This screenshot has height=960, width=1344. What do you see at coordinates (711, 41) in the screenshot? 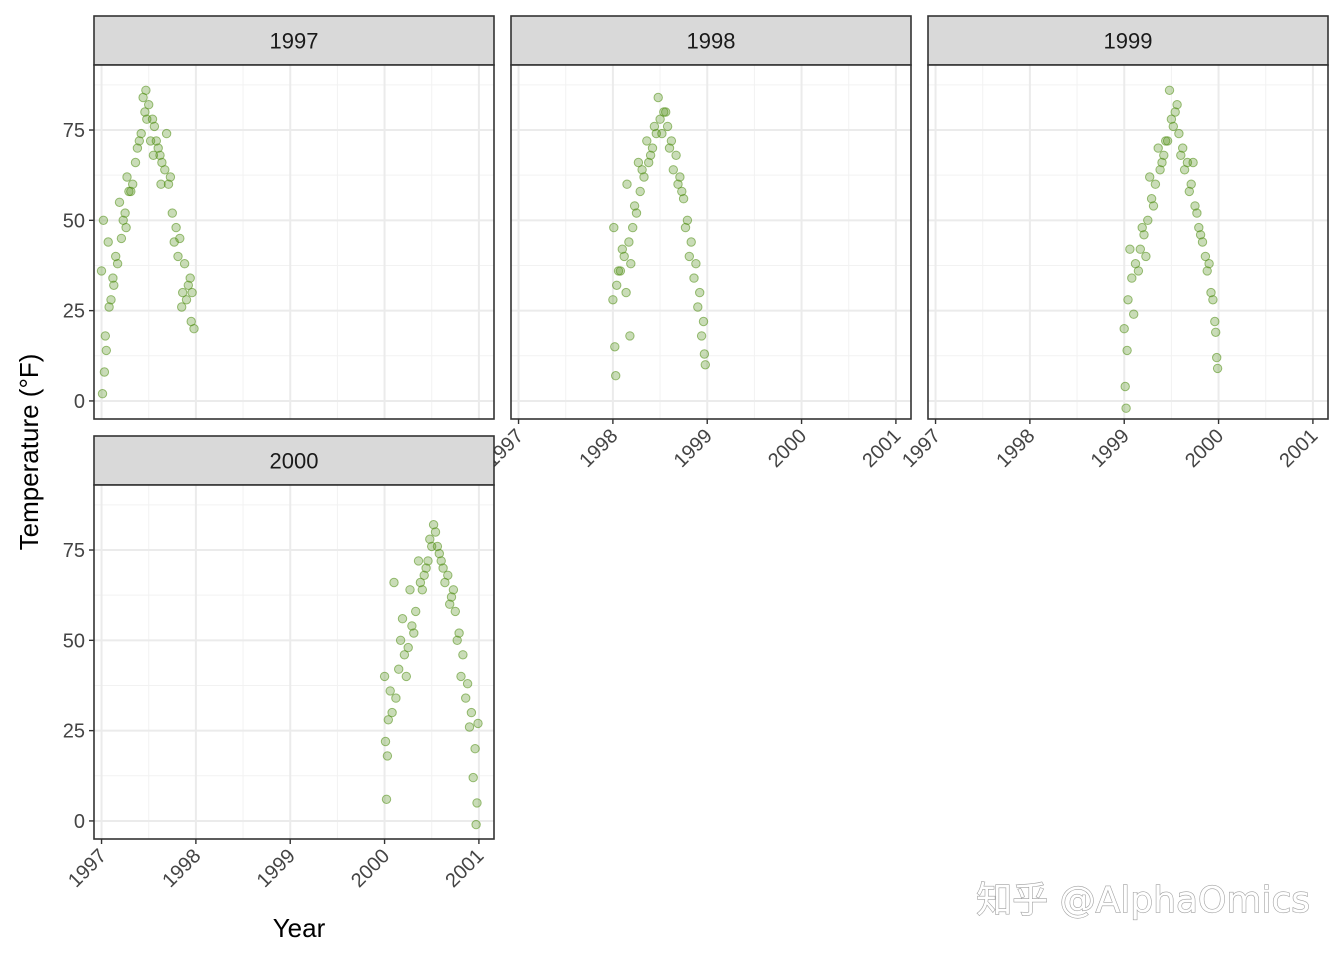
I see `facet-strip-label: 1998` at bounding box center [711, 41].